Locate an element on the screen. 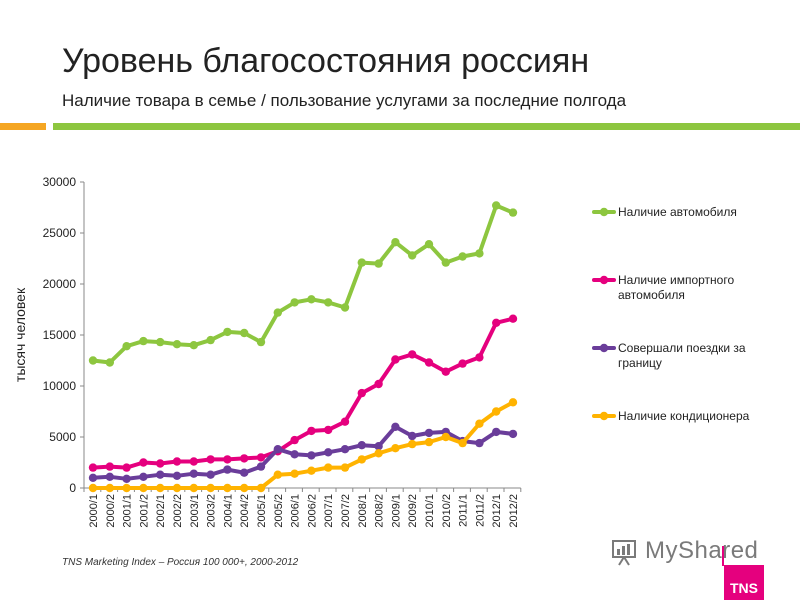 The image size is (800, 600). x-tick-label: 2004/1 is located at coordinates (228, 511).